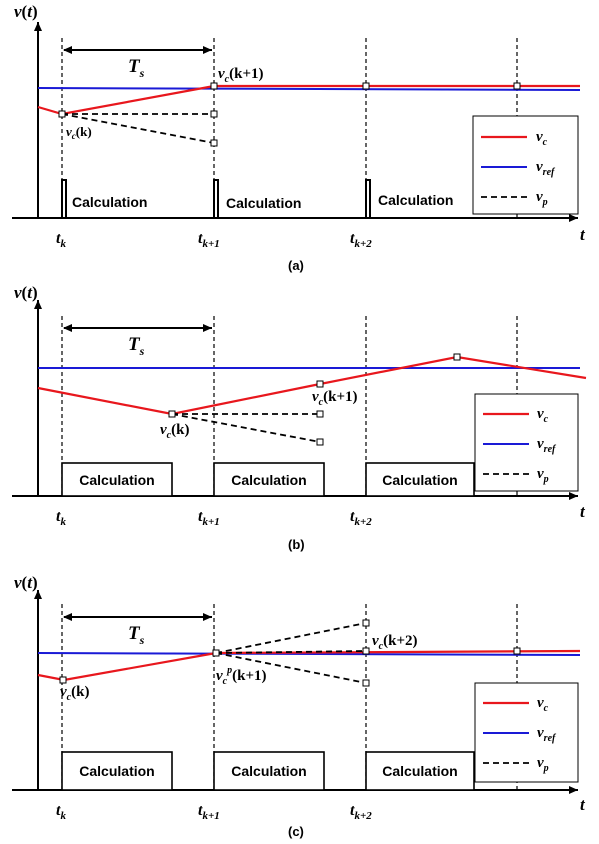 This screenshot has height=844, width=599. What do you see at coordinates (291, 668) in the screenshot?
I see `vp-prediction-down` at bounding box center [291, 668].